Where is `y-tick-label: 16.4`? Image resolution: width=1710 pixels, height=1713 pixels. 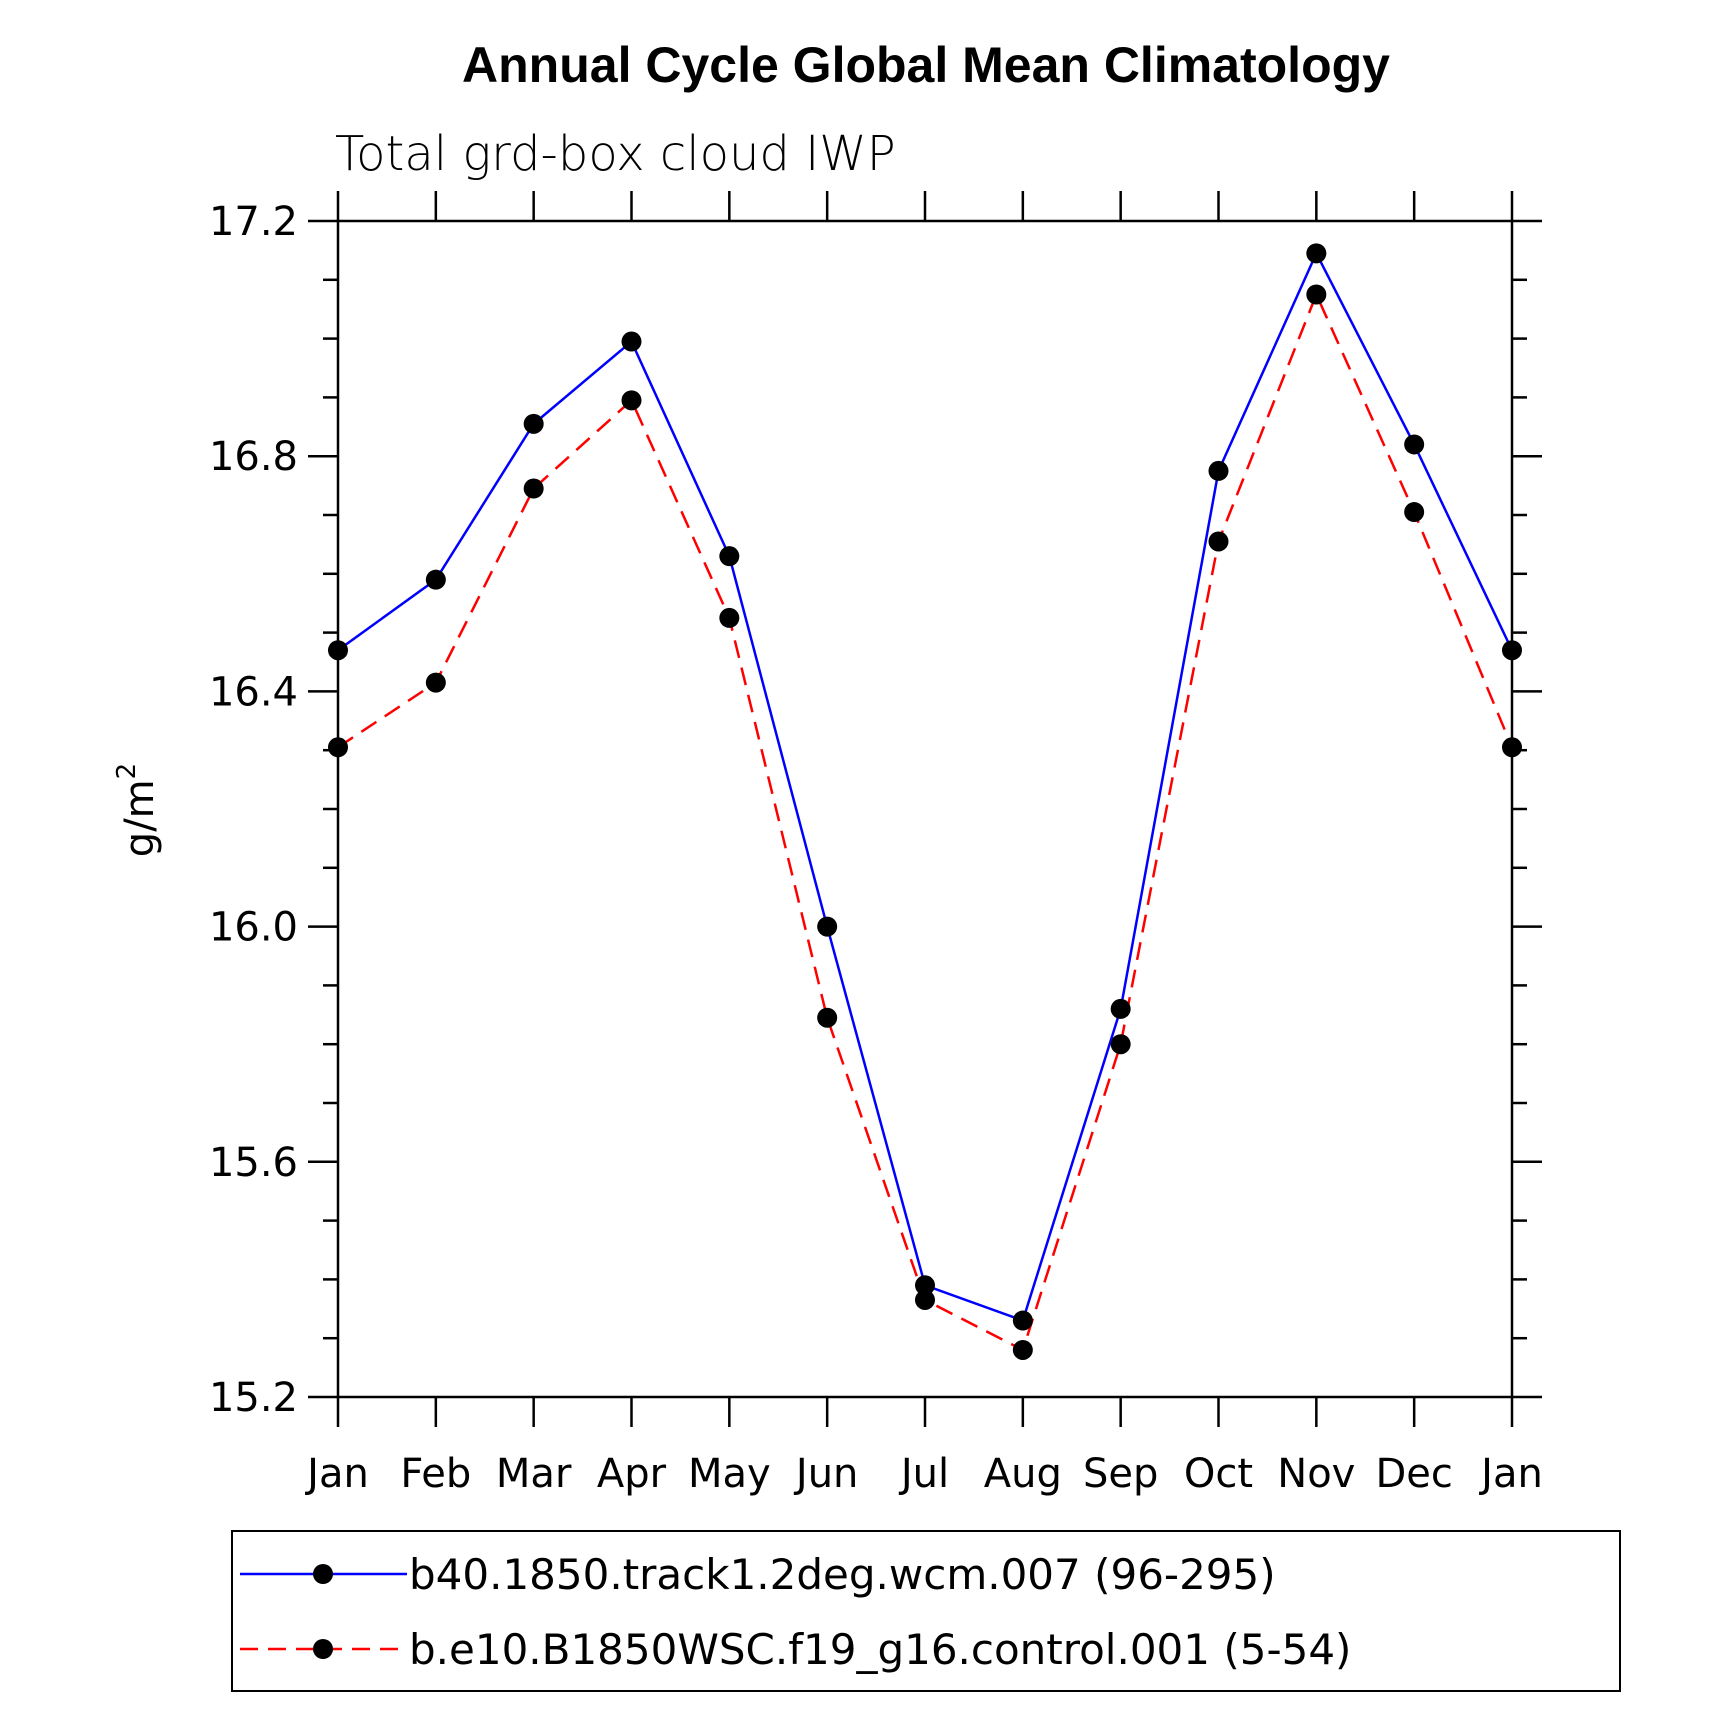
y-tick-label: 16.4 is located at coordinates (253, 692).